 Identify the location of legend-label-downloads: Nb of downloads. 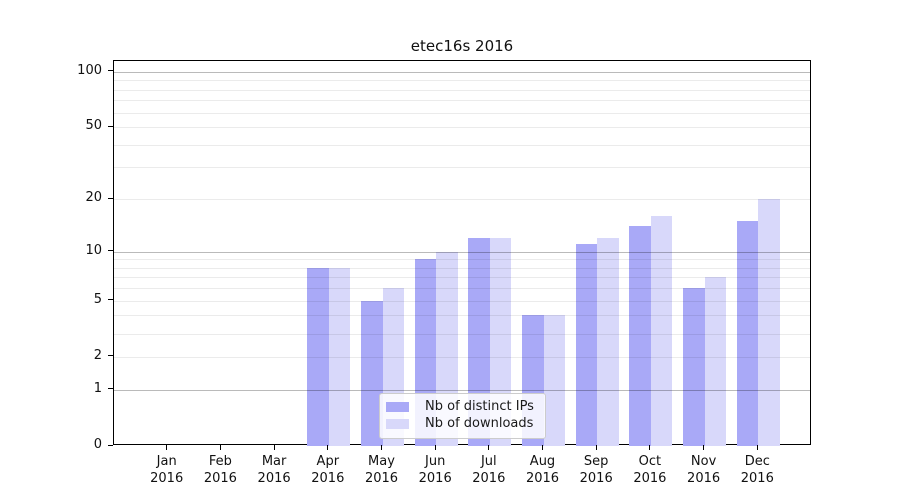
(479, 423).